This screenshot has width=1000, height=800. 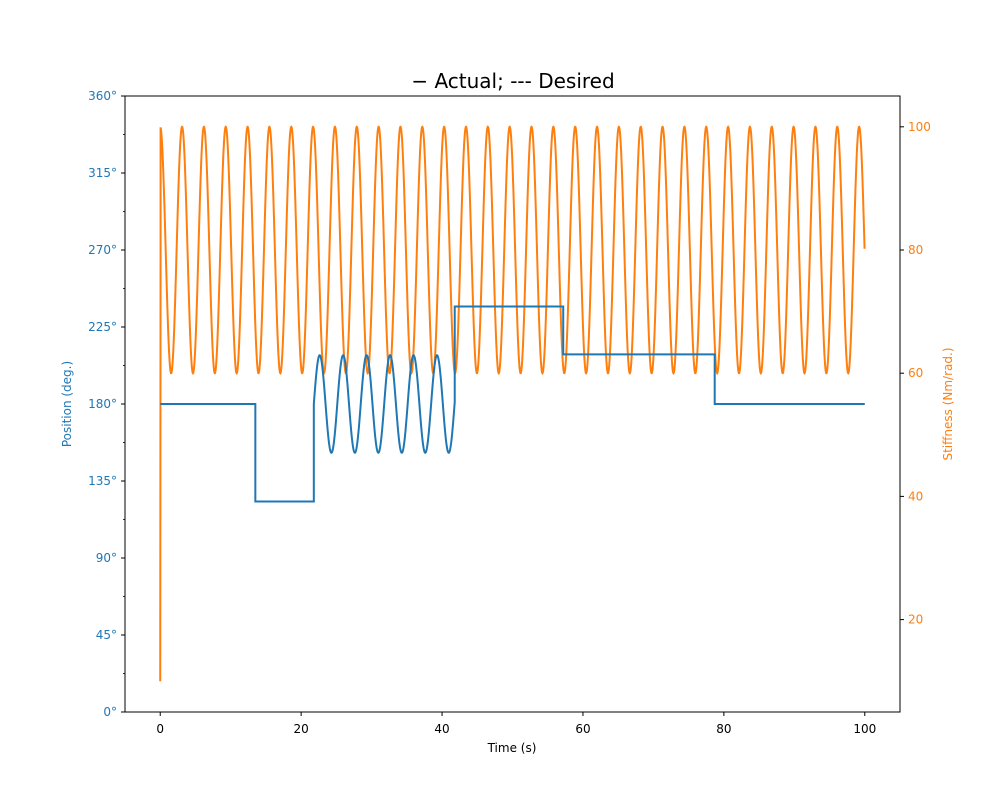 I want to click on x-tick-label: 100, so click(x=864, y=729).